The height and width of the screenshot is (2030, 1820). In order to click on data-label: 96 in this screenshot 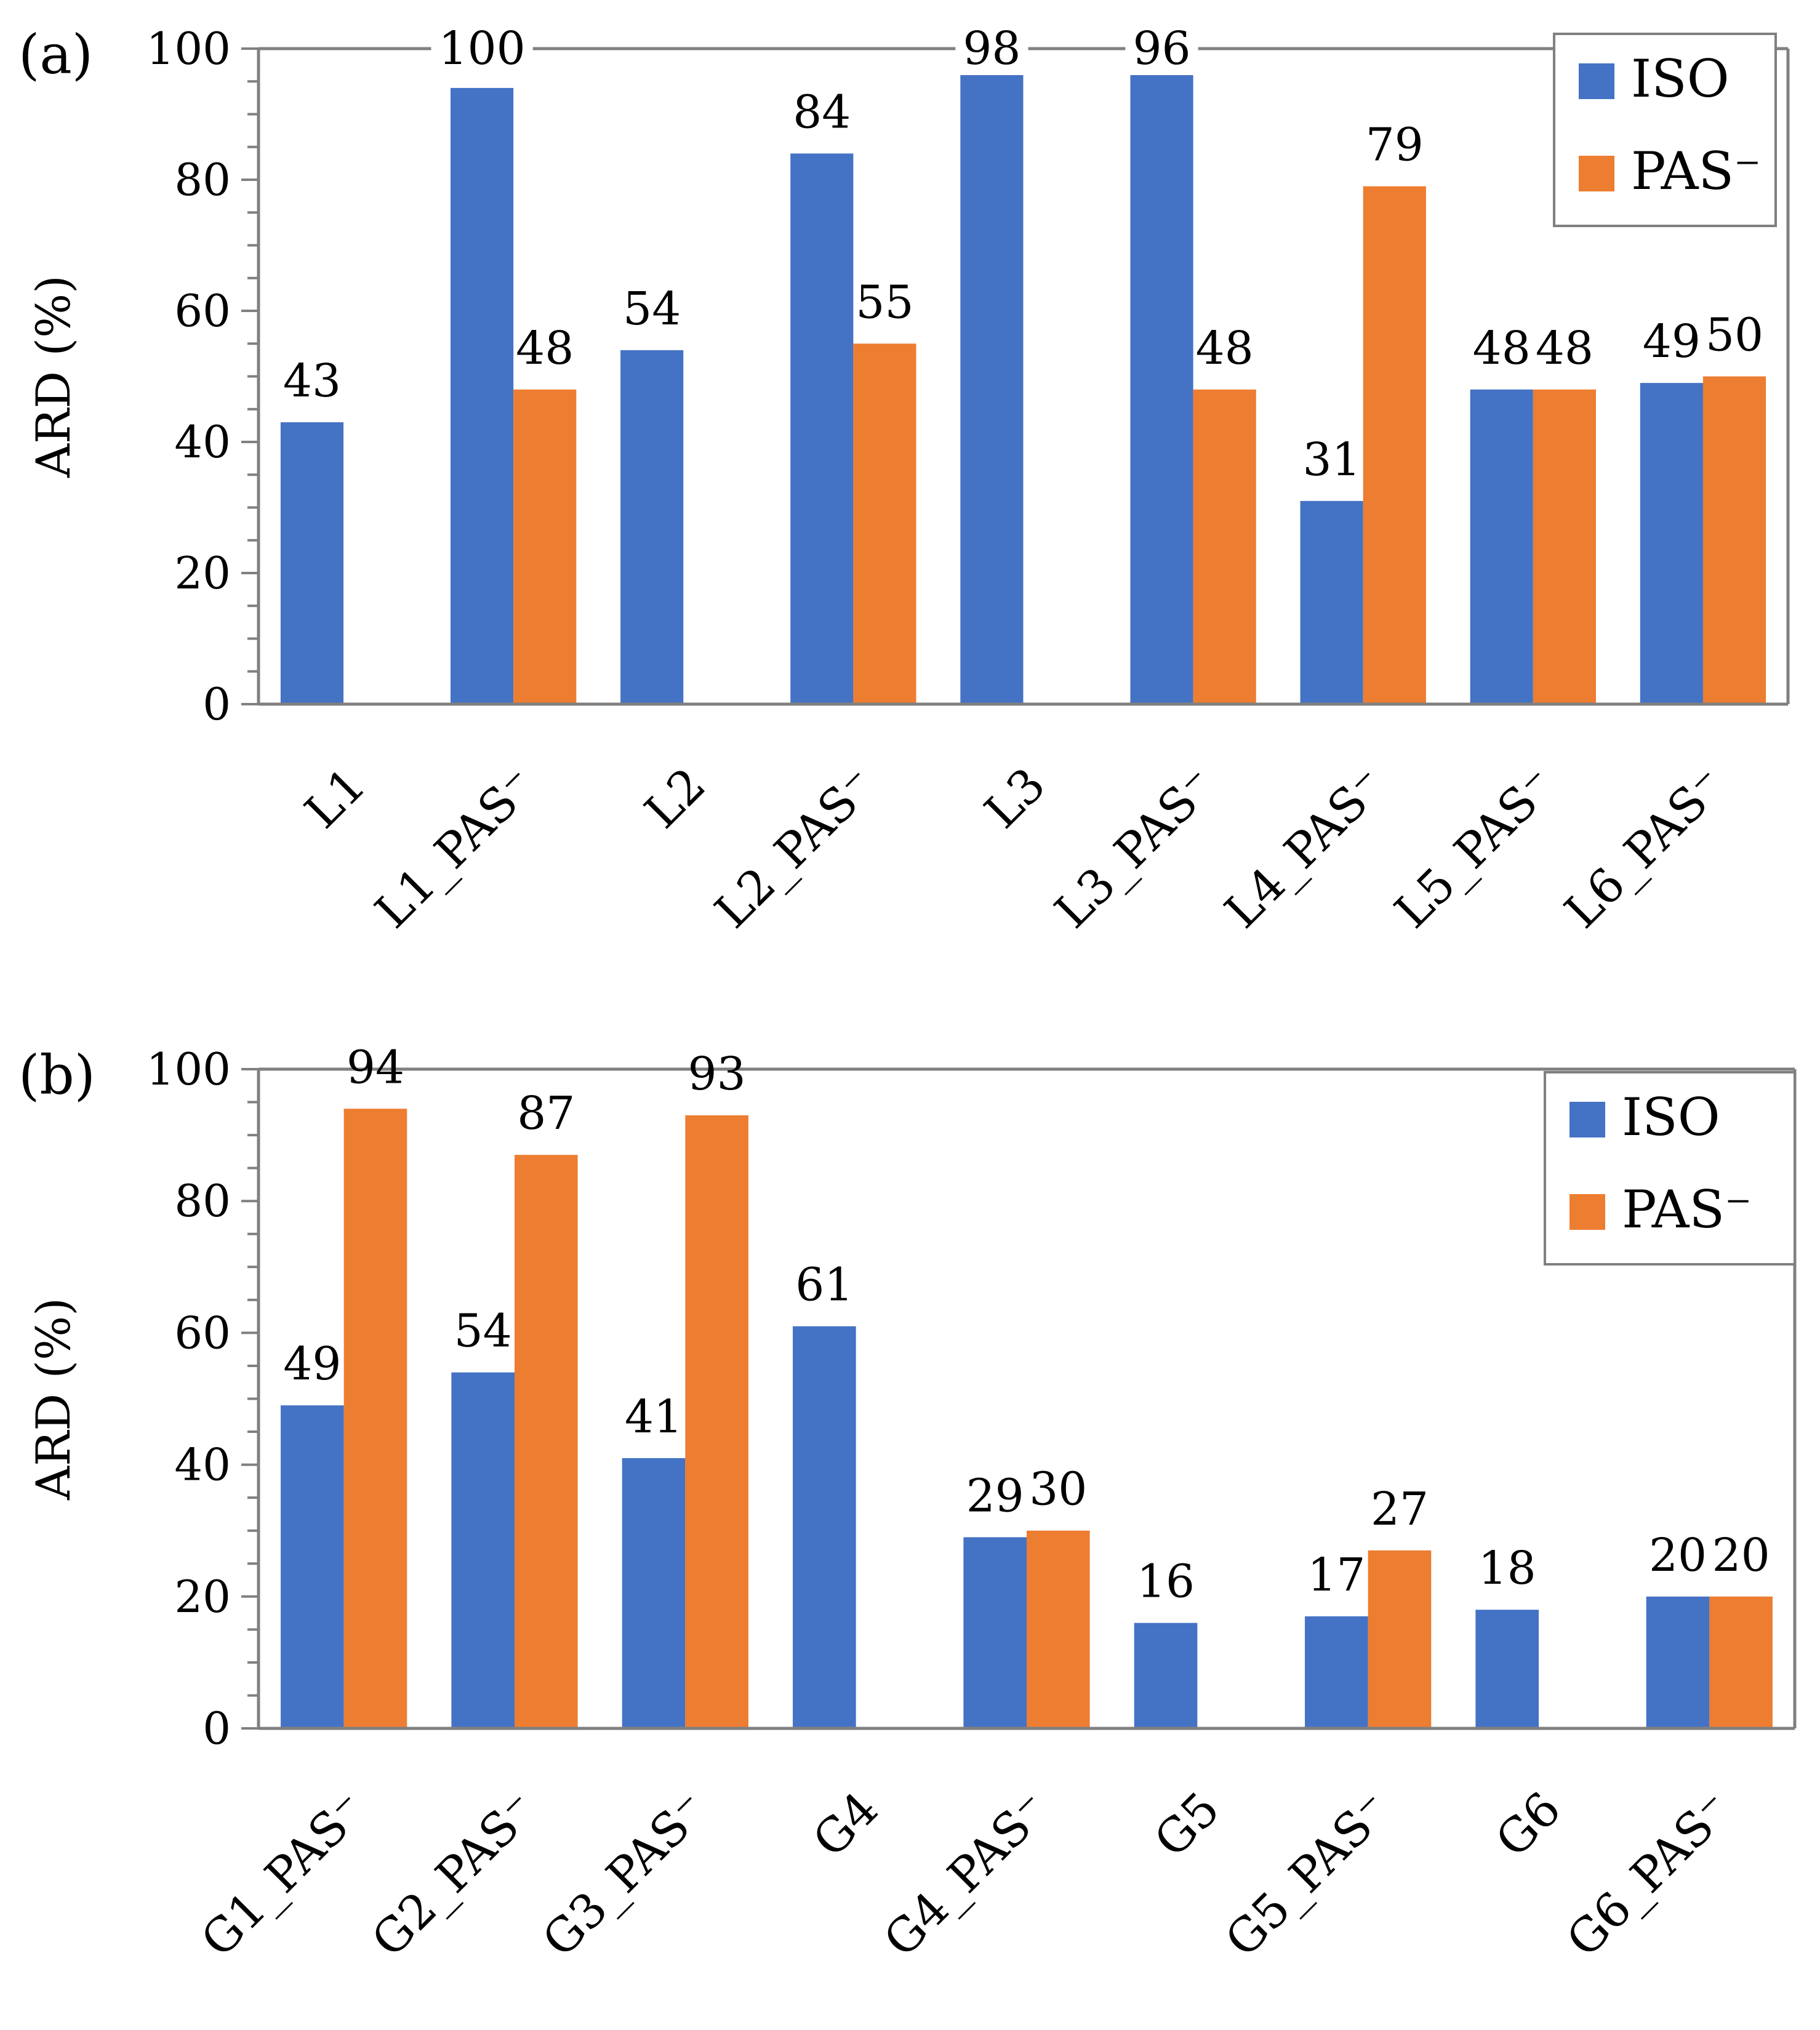, I will do `click(1161, 49)`.